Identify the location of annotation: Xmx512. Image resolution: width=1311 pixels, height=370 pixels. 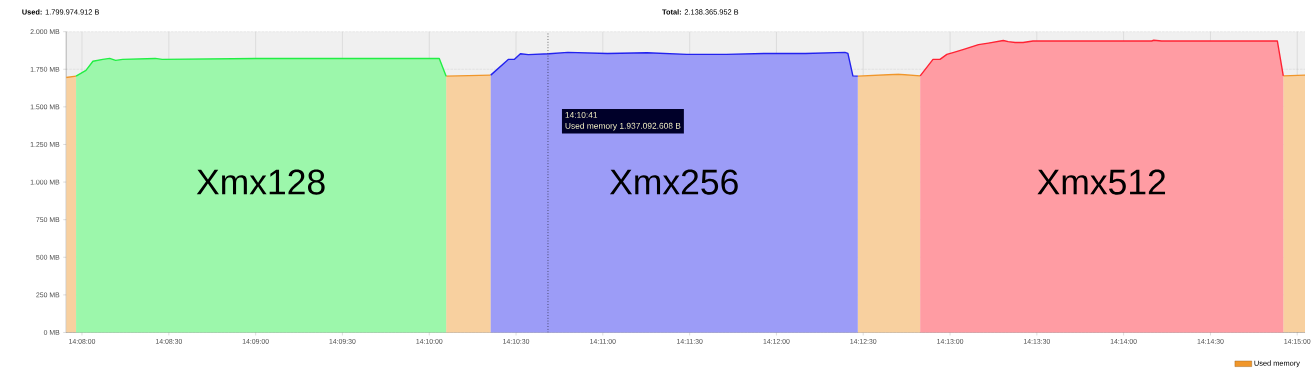
(1101, 182).